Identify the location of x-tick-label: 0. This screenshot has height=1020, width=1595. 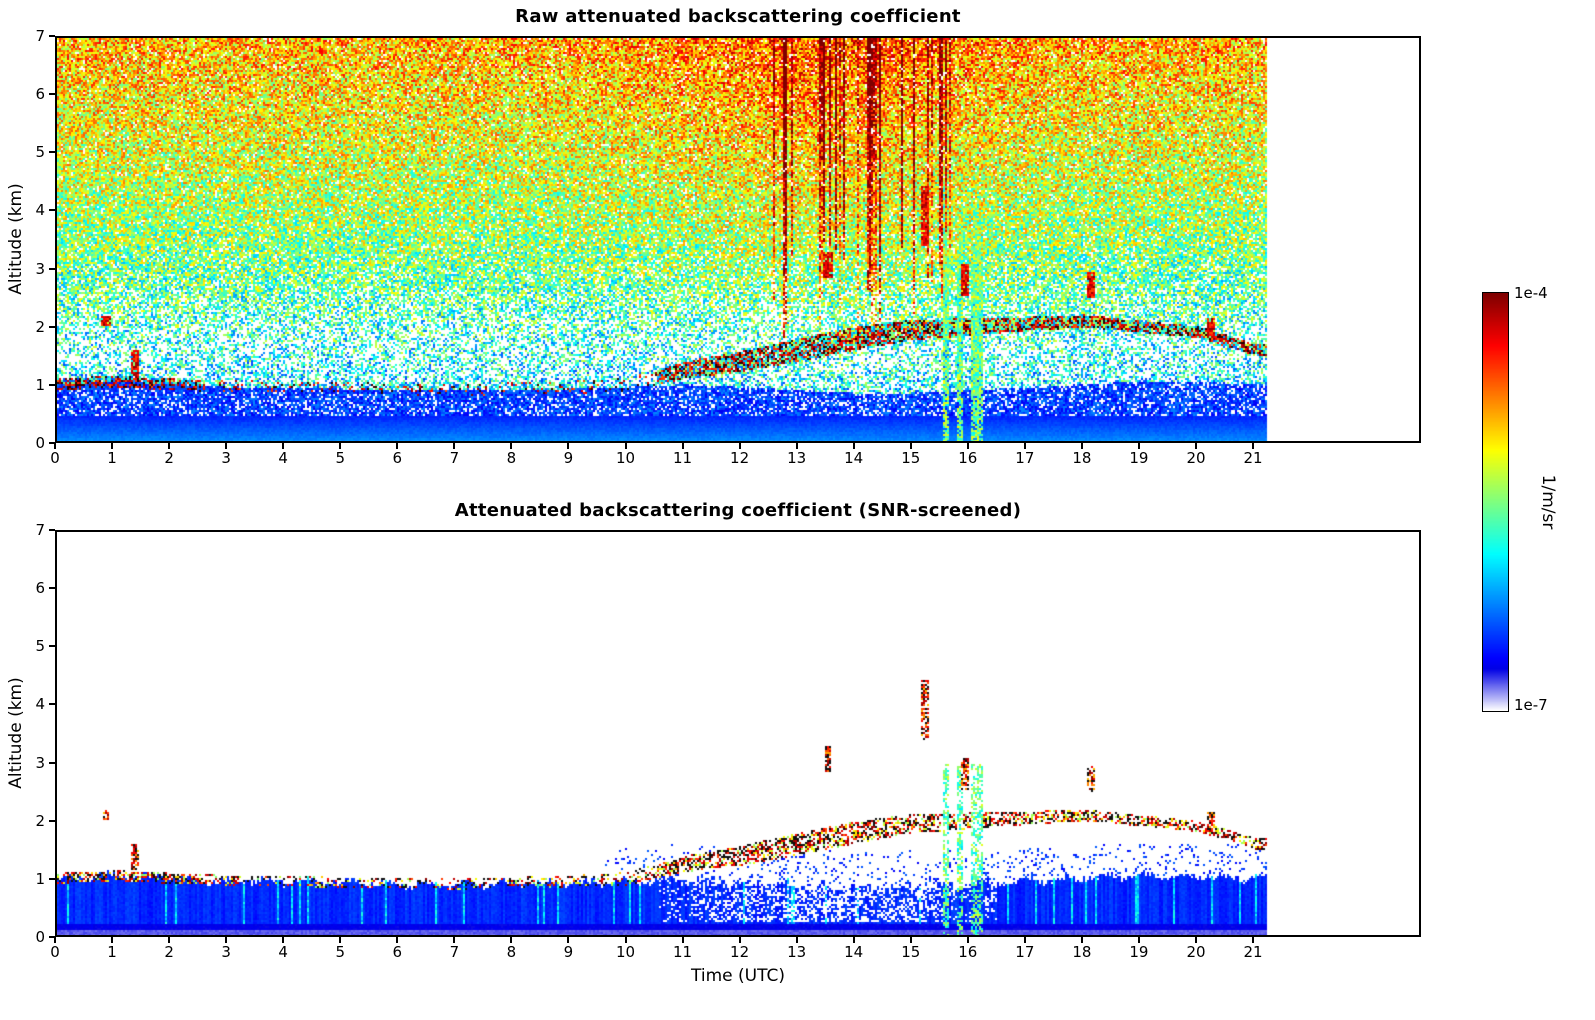
(55, 458).